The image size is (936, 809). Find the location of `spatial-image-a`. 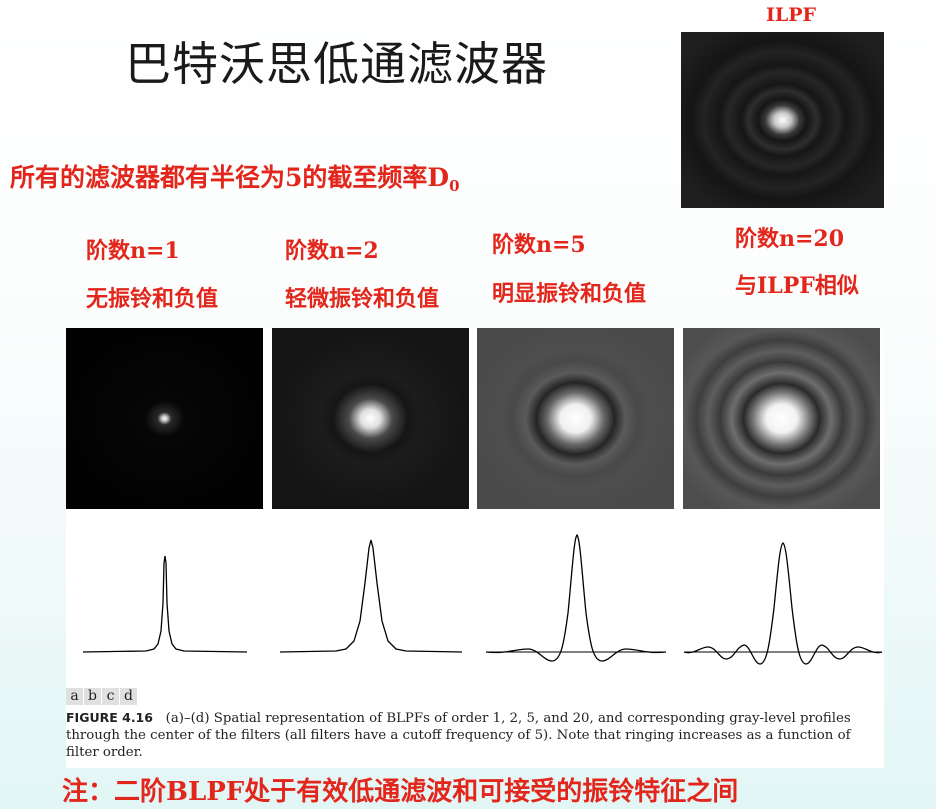

spatial-image-a is located at coordinates (164, 418).